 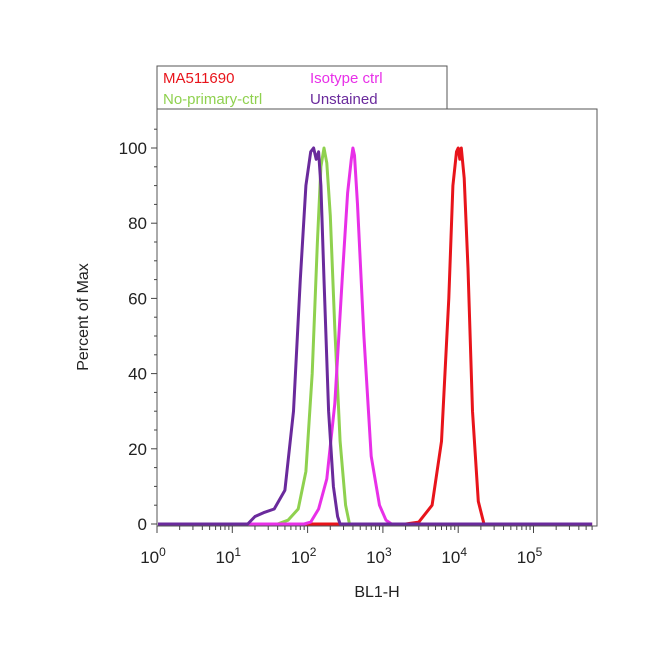 What do you see at coordinates (133, 148) in the screenshot?
I see `y-tick-label: 100` at bounding box center [133, 148].